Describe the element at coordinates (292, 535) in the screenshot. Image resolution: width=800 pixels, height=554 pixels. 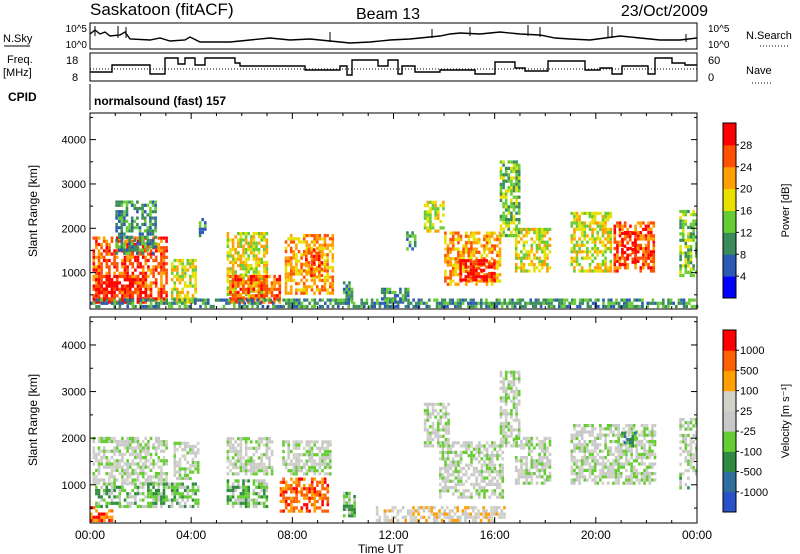
I see `time-tick-label-2: 08:00` at that location.